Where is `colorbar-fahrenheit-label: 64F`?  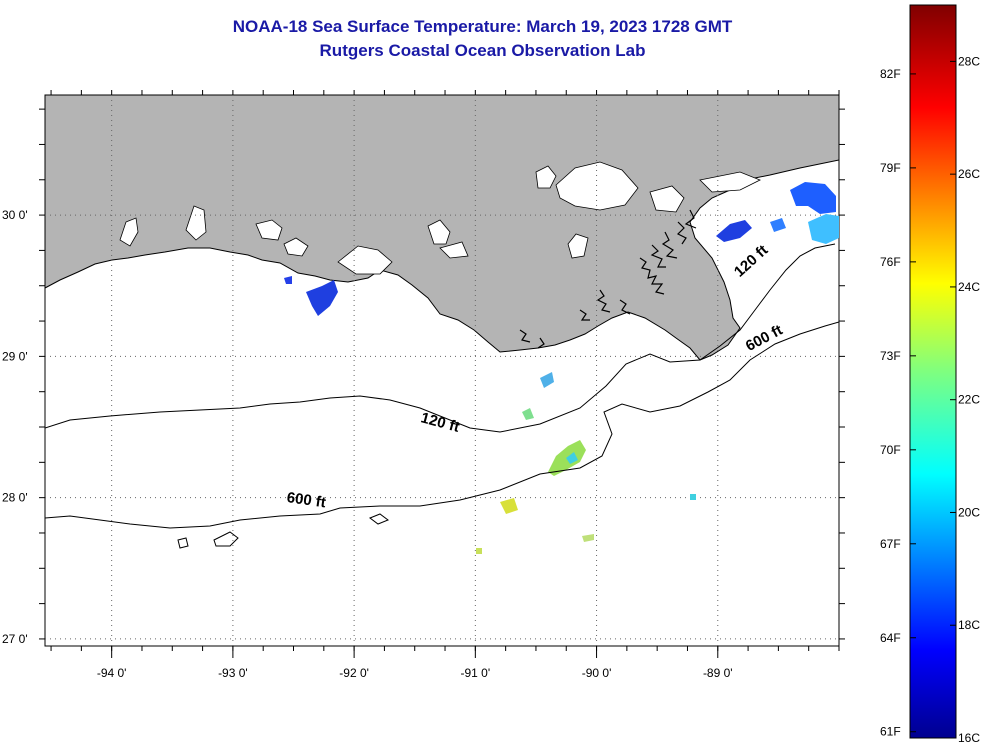
colorbar-fahrenheit-label: 64F is located at coordinates (890, 638).